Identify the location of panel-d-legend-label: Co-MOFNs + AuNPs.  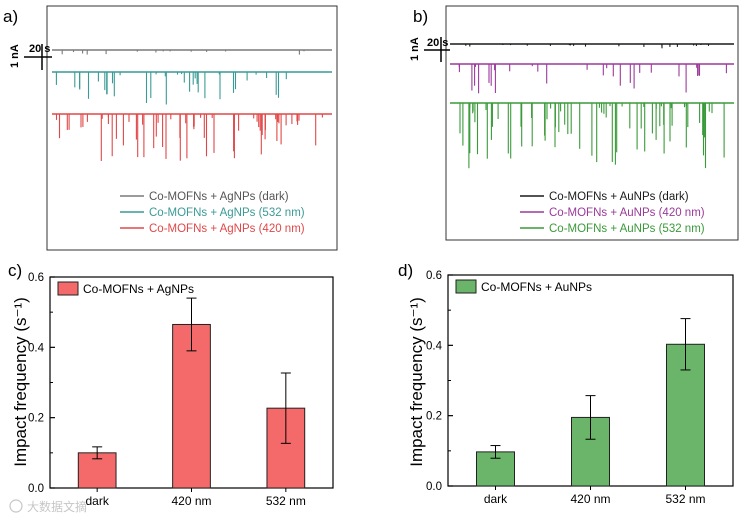
(536, 287).